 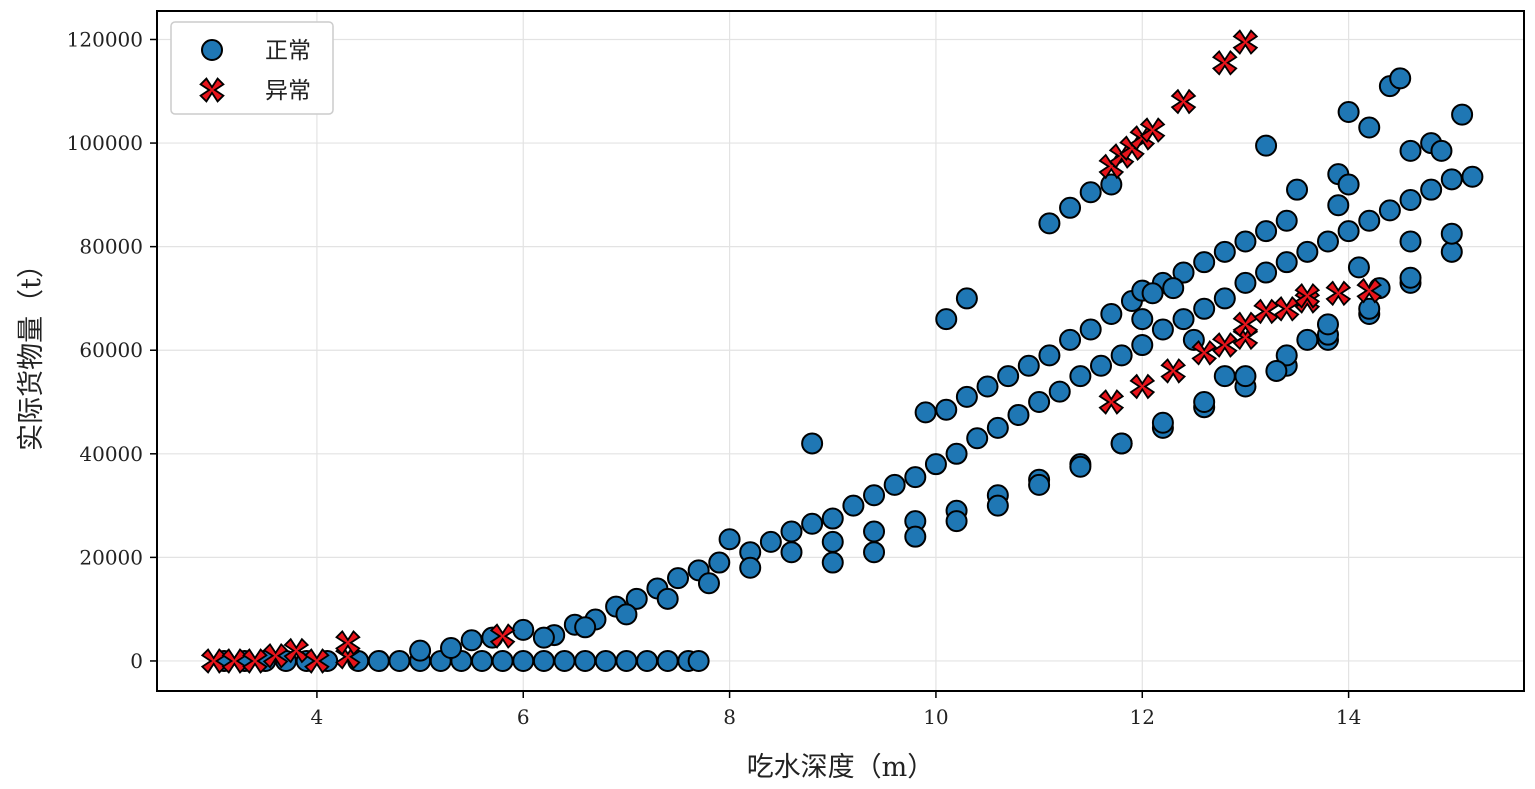 I want to click on legend-normal-marker, so click(x=212, y=50).